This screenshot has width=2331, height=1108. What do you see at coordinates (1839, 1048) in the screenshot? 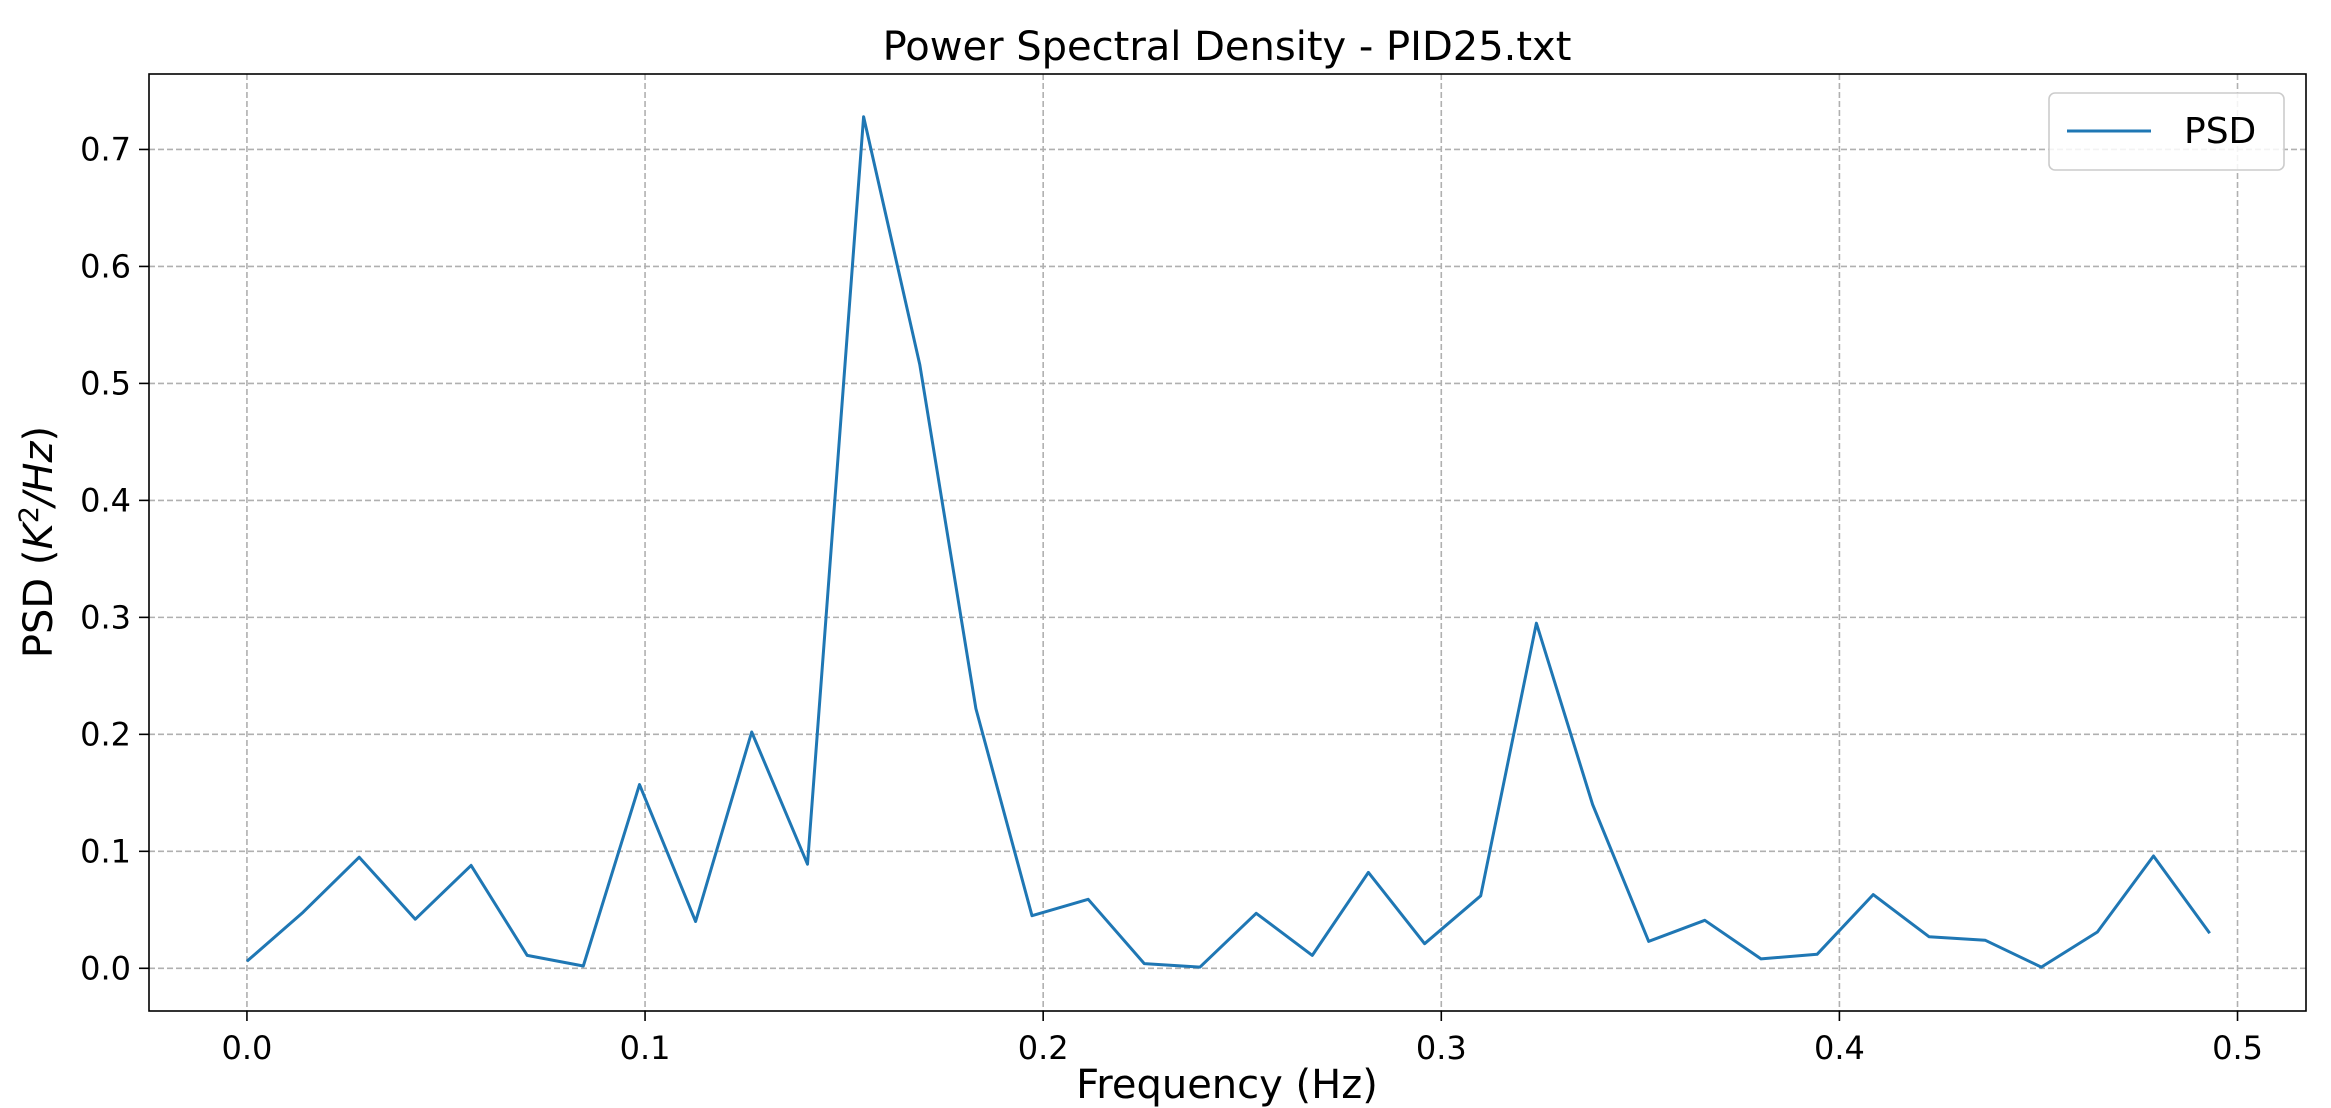
I see `x-tick-label: 0.4` at bounding box center [1839, 1048].